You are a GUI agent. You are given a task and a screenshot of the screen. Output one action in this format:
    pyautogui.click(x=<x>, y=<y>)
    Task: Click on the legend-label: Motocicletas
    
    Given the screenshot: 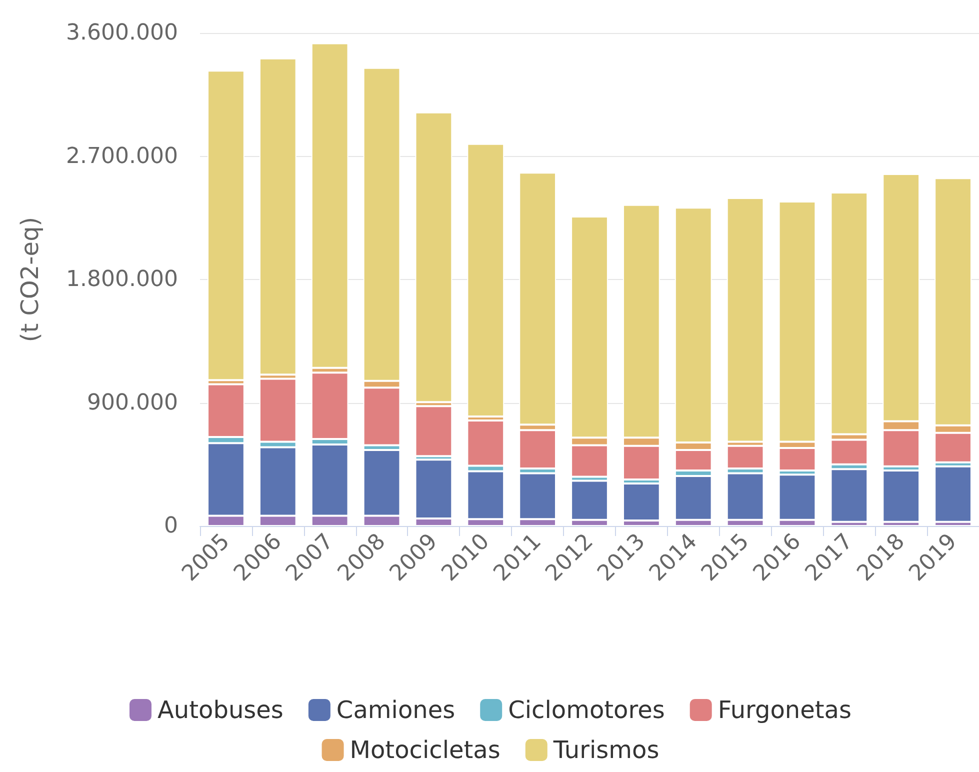 What is the action you would take?
    pyautogui.click(x=425, y=750)
    